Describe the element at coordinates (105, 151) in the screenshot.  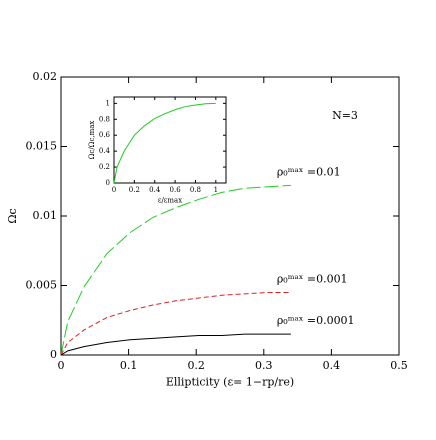
I see `y-tick-label: 0.4` at that location.